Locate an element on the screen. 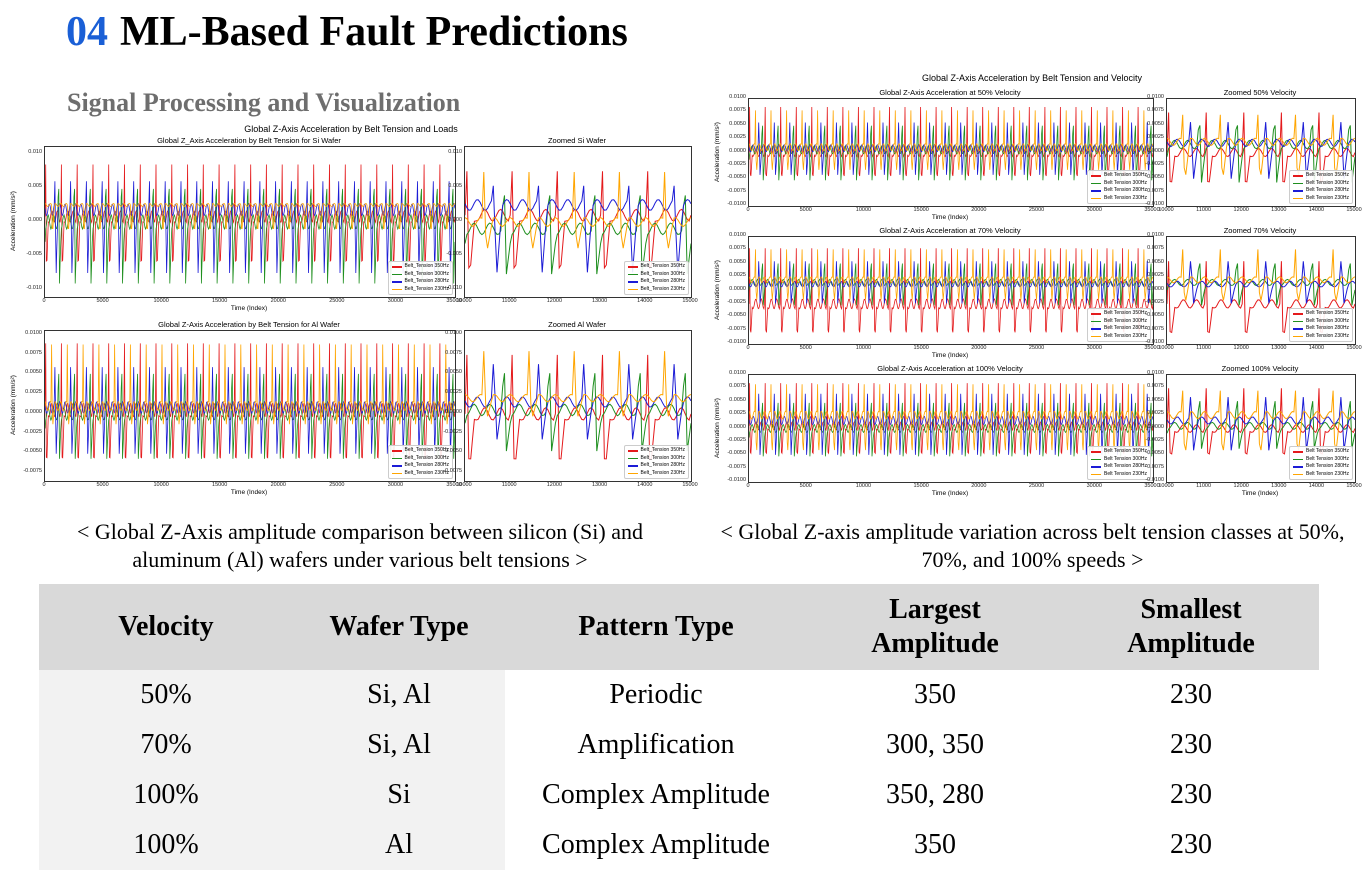 This screenshot has width=1366, height=886. chart-6-xlabel: Time (Index) is located at coordinates (950, 355).